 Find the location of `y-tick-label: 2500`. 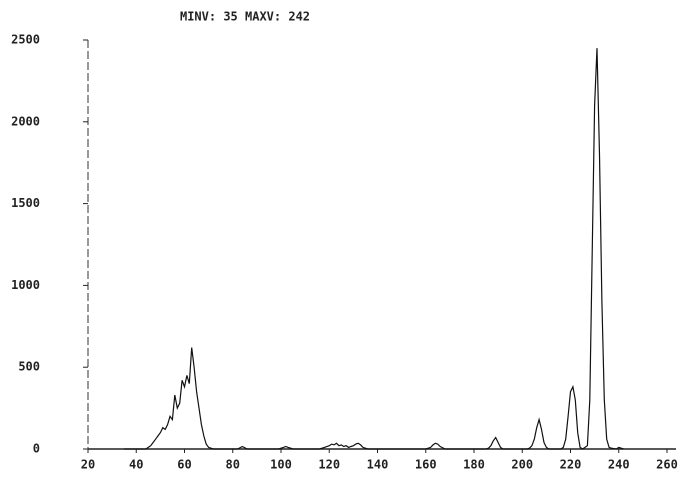

y-tick-label: 2500 is located at coordinates (25, 40).